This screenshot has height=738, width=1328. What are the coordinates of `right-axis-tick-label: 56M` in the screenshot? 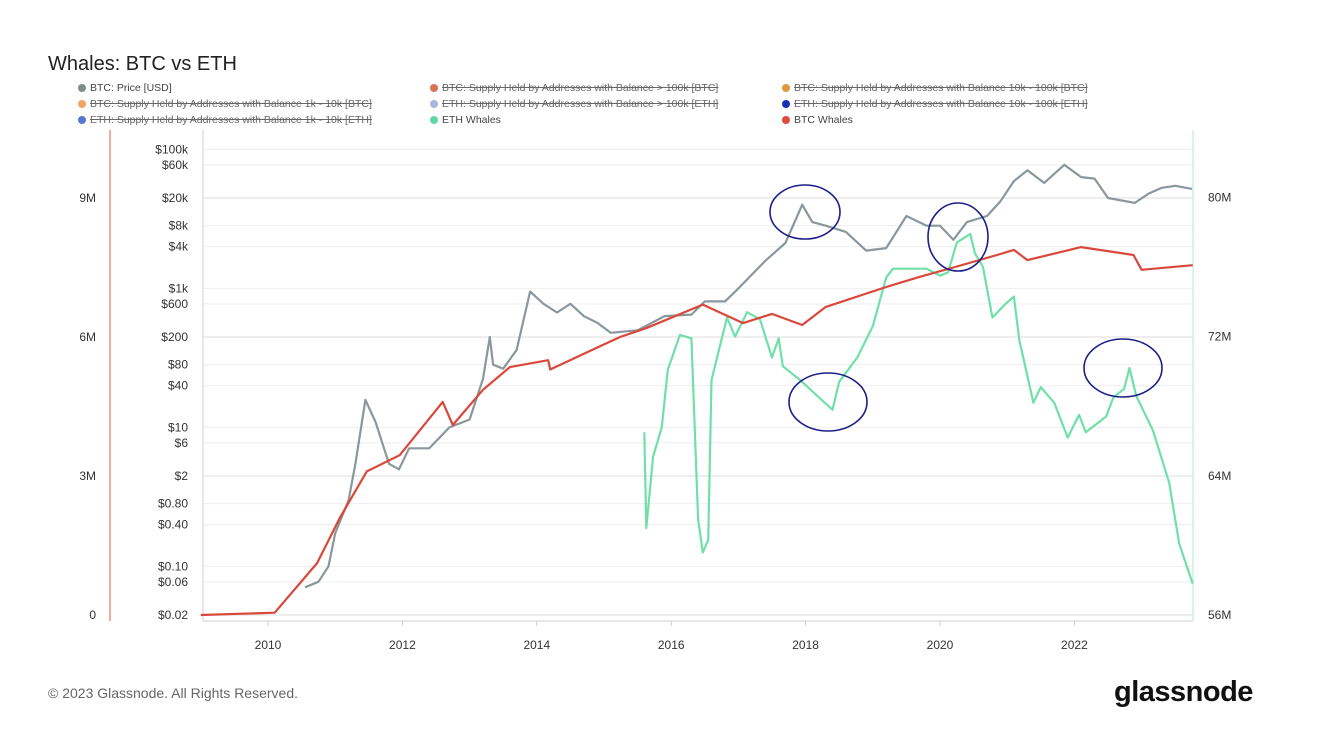 It's located at (1219, 615).